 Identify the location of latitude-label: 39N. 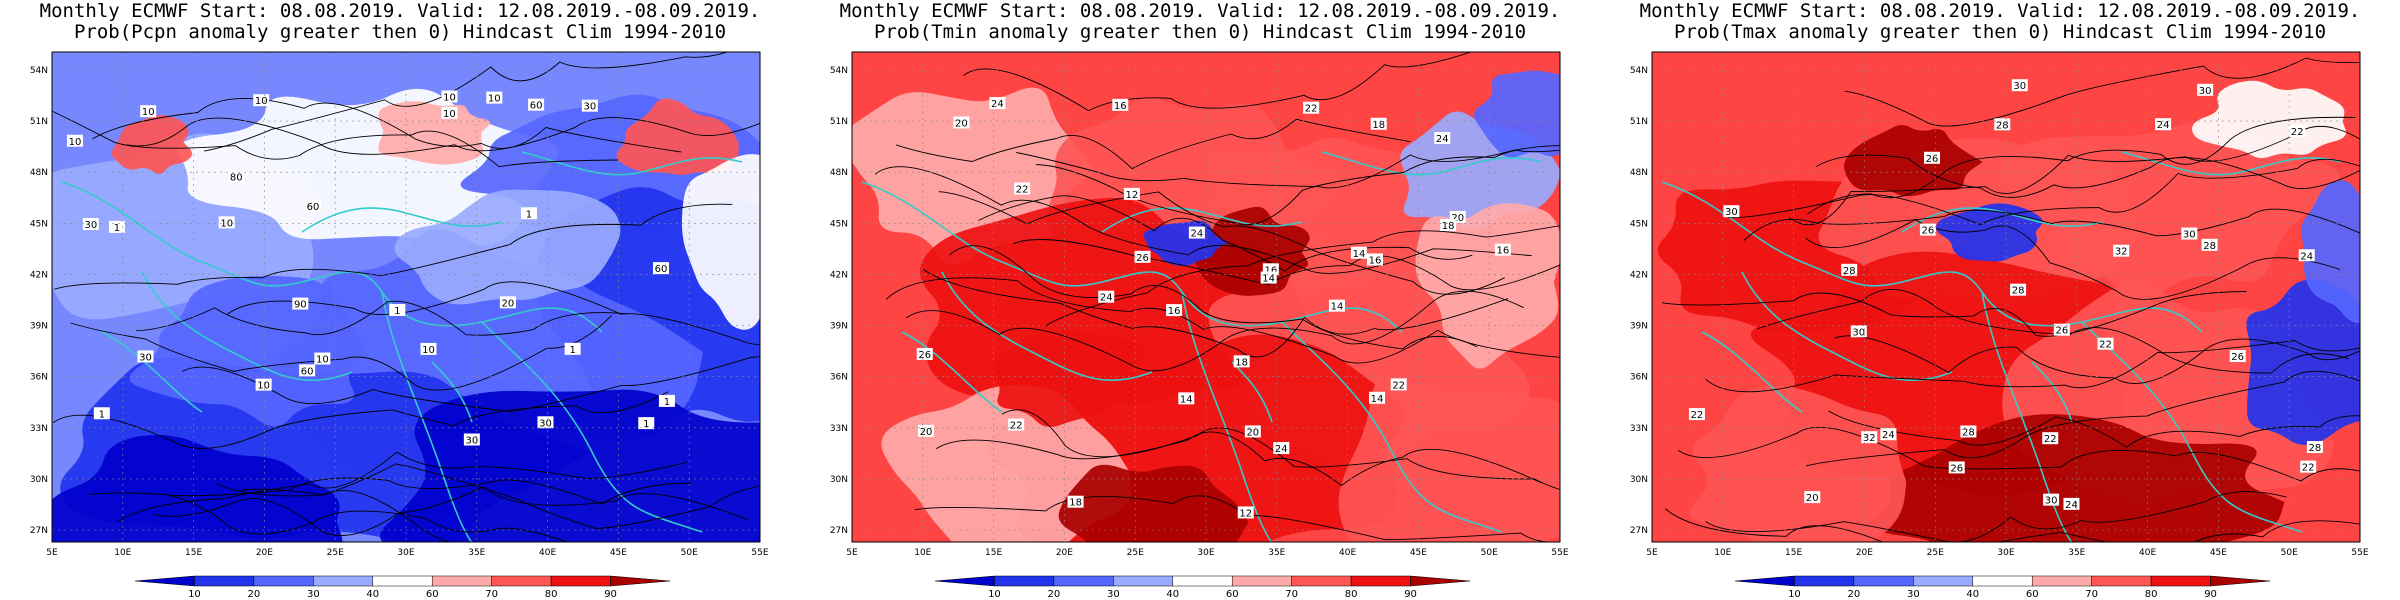
(839, 327).